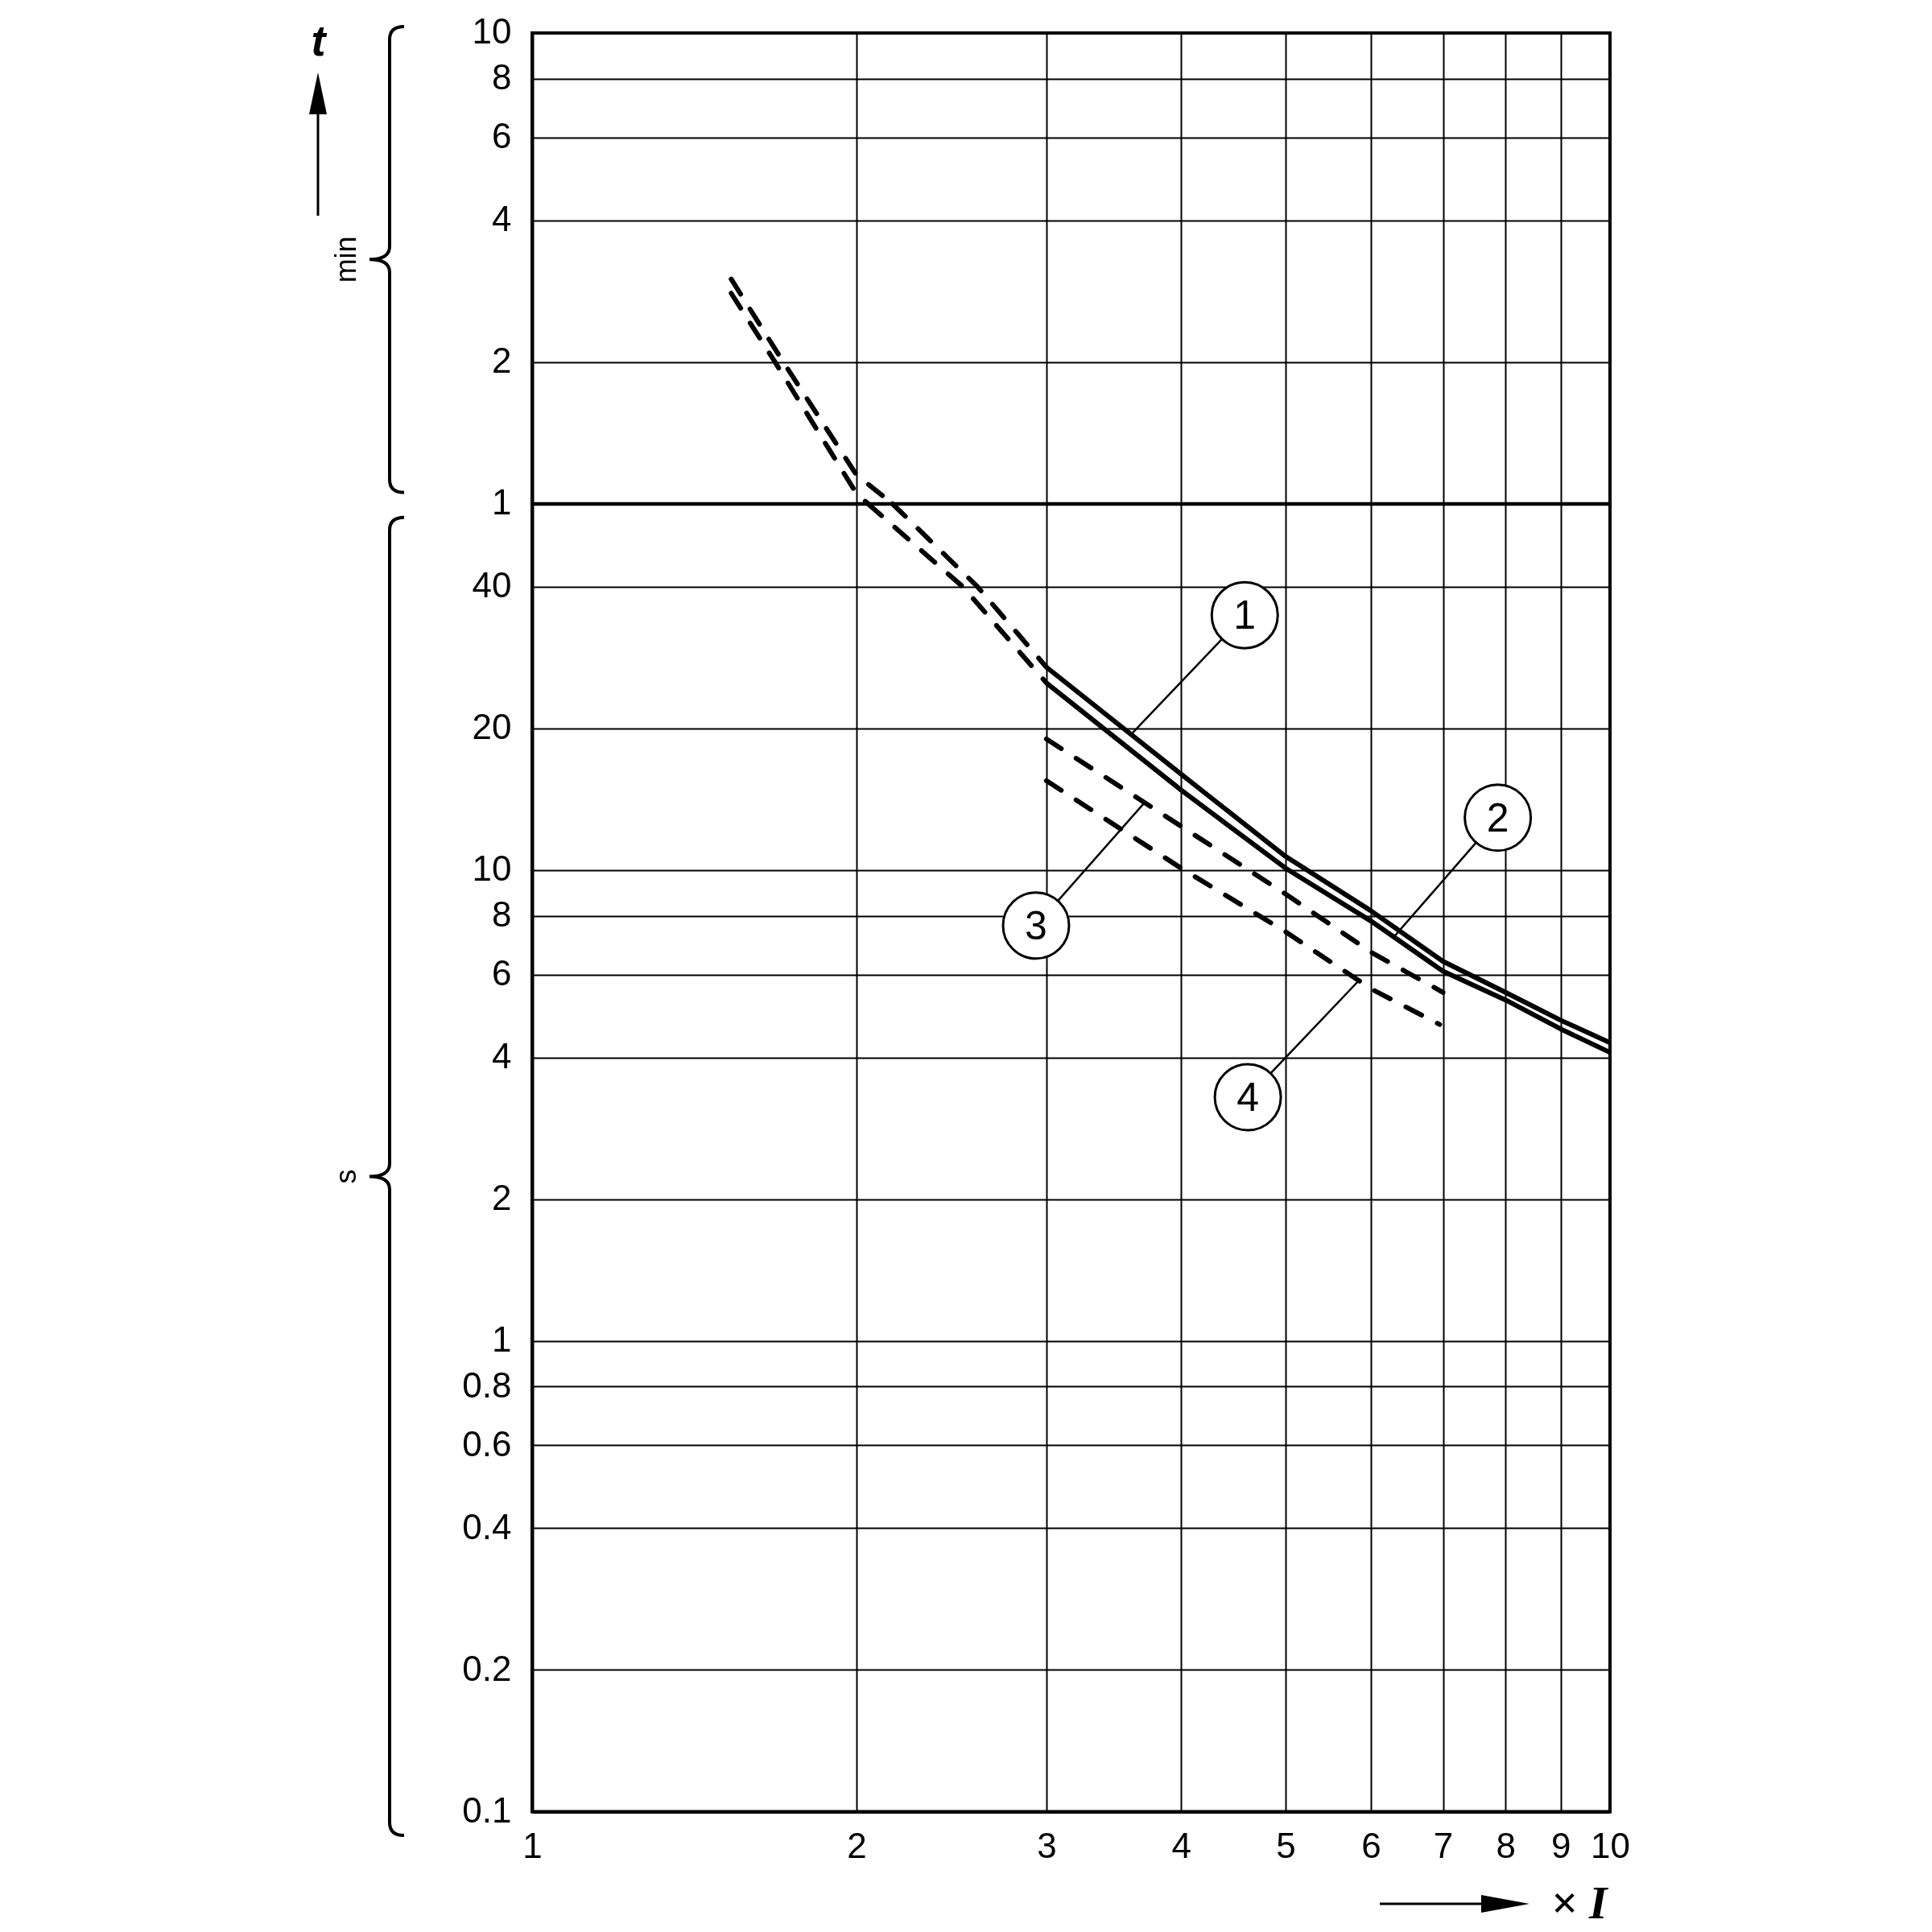  What do you see at coordinates (487, 1668) in the screenshot?
I see `y-tick-label: 0.2` at bounding box center [487, 1668].